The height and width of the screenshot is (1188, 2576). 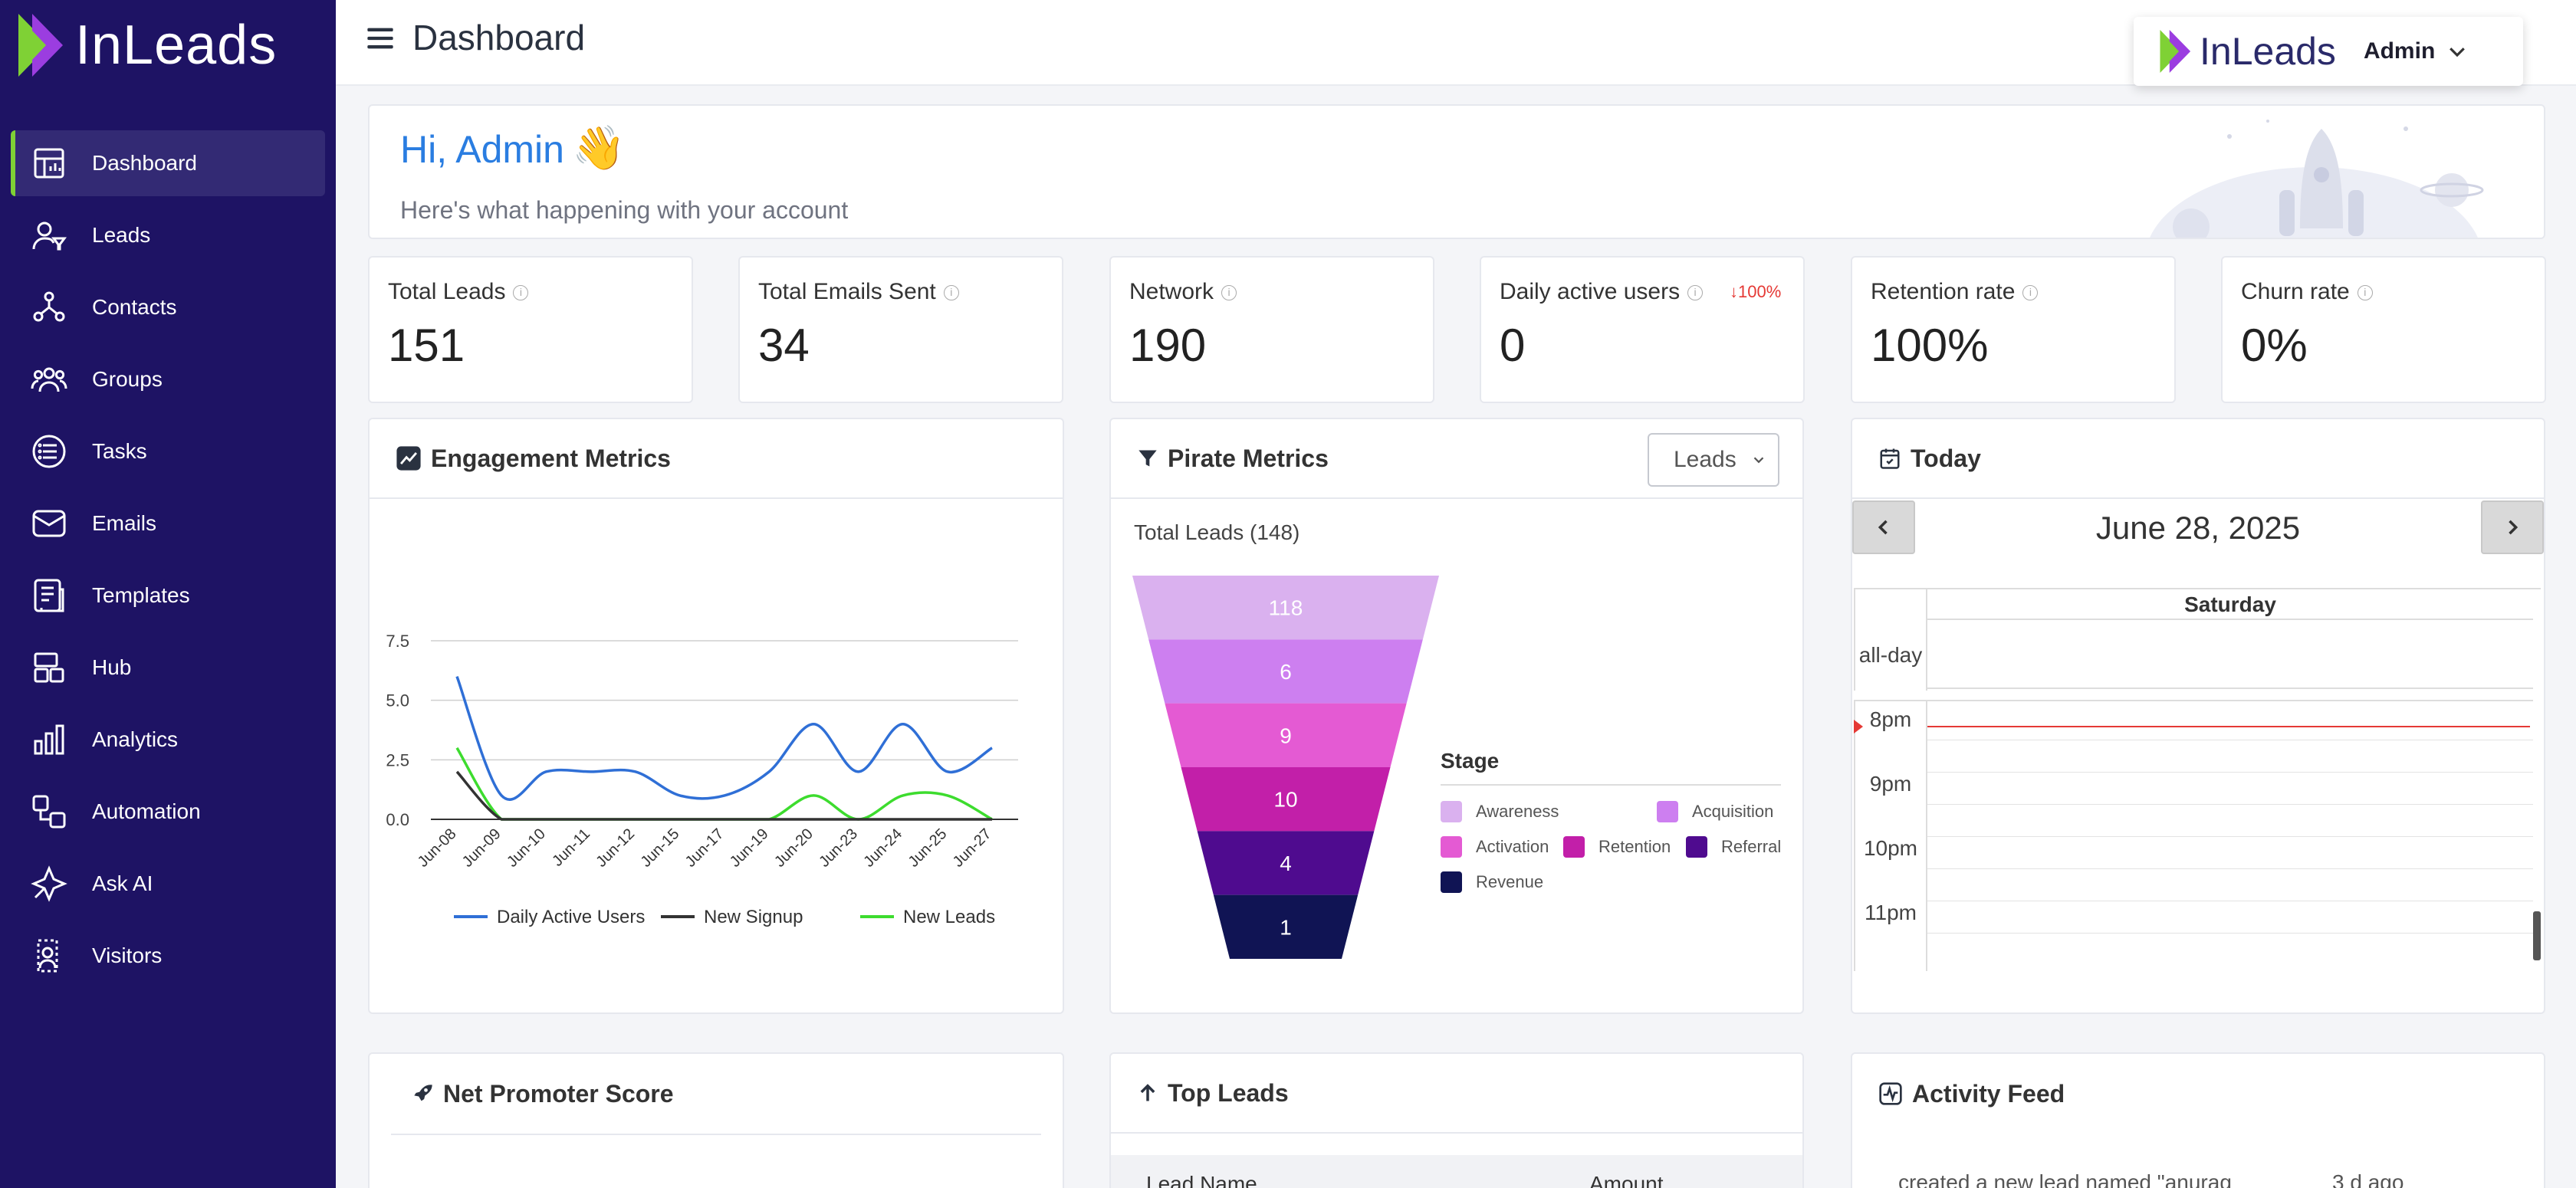 What do you see at coordinates (168, 451) in the screenshot?
I see `sidebar-item-tasks: Tasks` at bounding box center [168, 451].